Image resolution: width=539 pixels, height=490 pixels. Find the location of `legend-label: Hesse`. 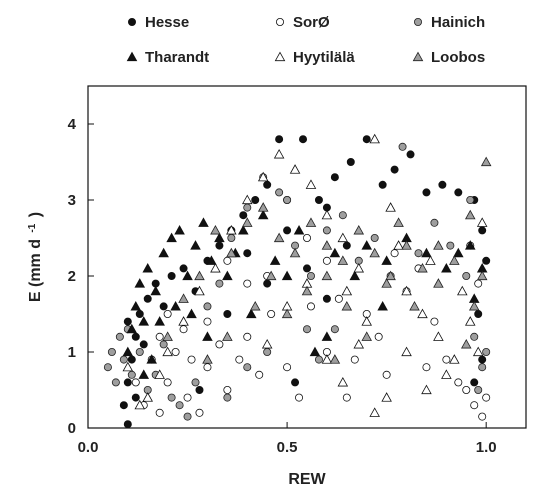

legend-label: Hesse is located at coordinates (167, 22).